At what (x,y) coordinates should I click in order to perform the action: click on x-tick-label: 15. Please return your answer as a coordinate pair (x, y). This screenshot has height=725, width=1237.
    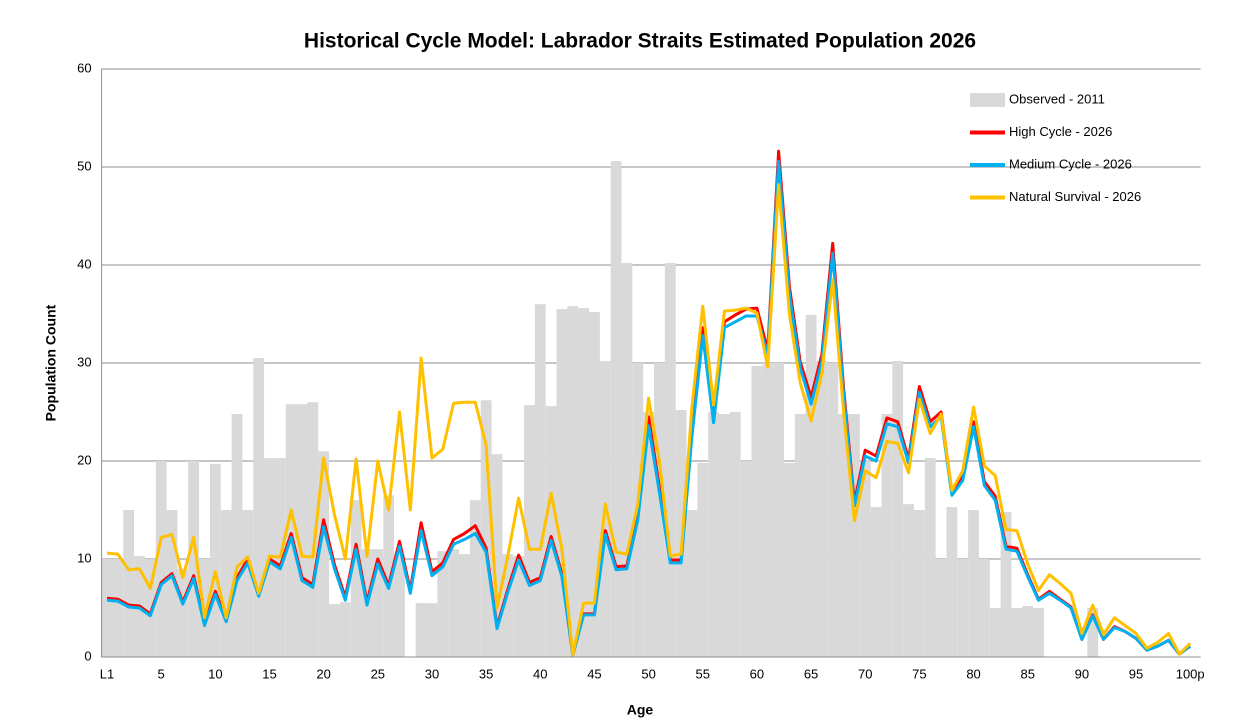
    Looking at the image, I should click on (269, 673).